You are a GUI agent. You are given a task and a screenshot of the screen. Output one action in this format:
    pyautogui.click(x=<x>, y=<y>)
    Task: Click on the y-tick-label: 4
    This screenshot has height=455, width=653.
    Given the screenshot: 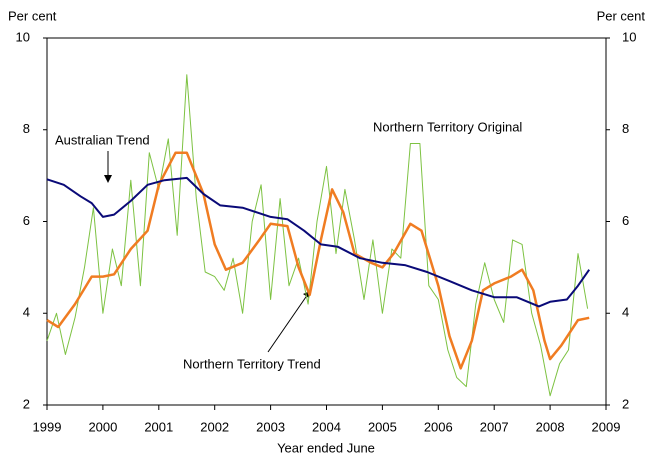 What is the action you would take?
    pyautogui.click(x=26, y=312)
    